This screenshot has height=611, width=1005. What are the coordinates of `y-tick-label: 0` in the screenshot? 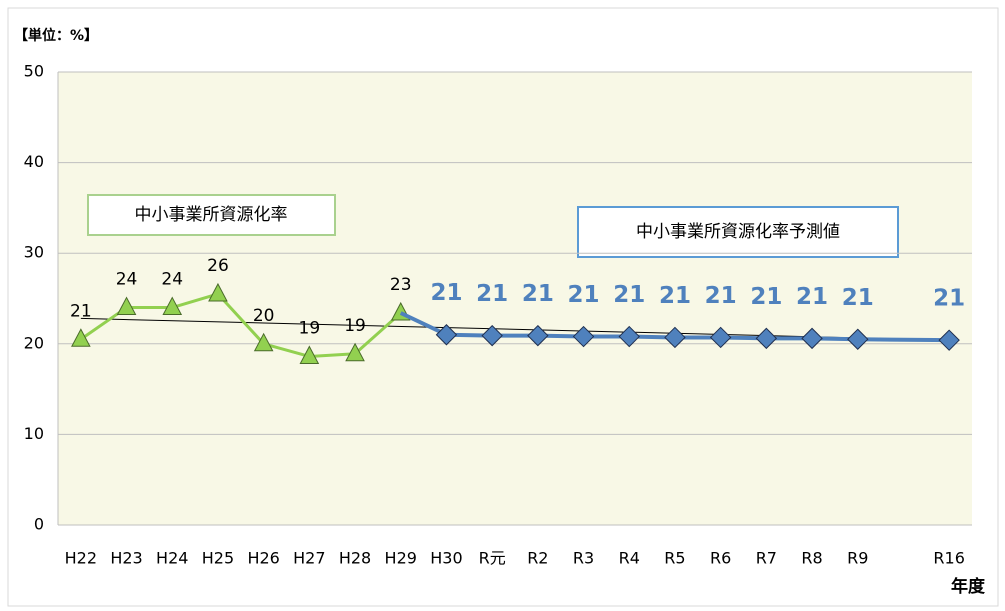 It's located at (39, 524).